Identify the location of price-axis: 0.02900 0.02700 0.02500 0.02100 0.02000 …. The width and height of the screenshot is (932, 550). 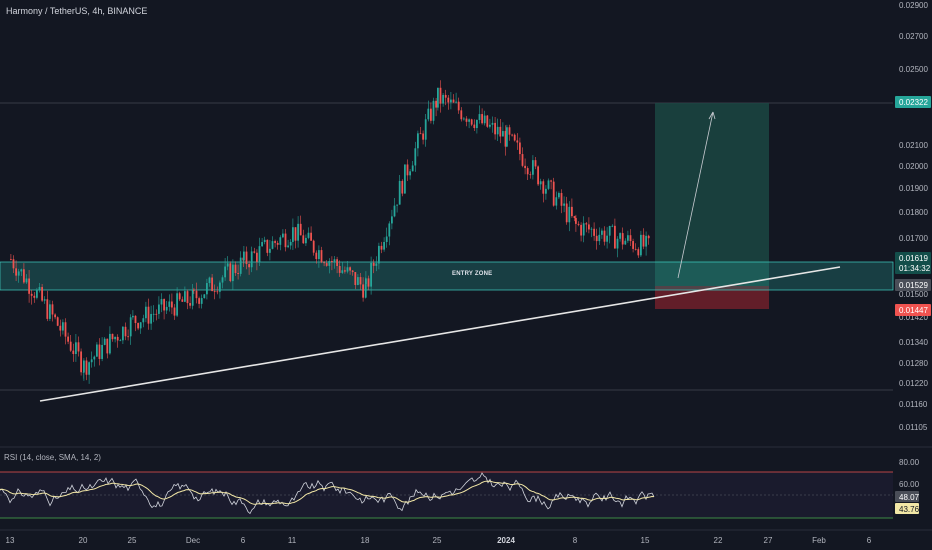
(913, 216).